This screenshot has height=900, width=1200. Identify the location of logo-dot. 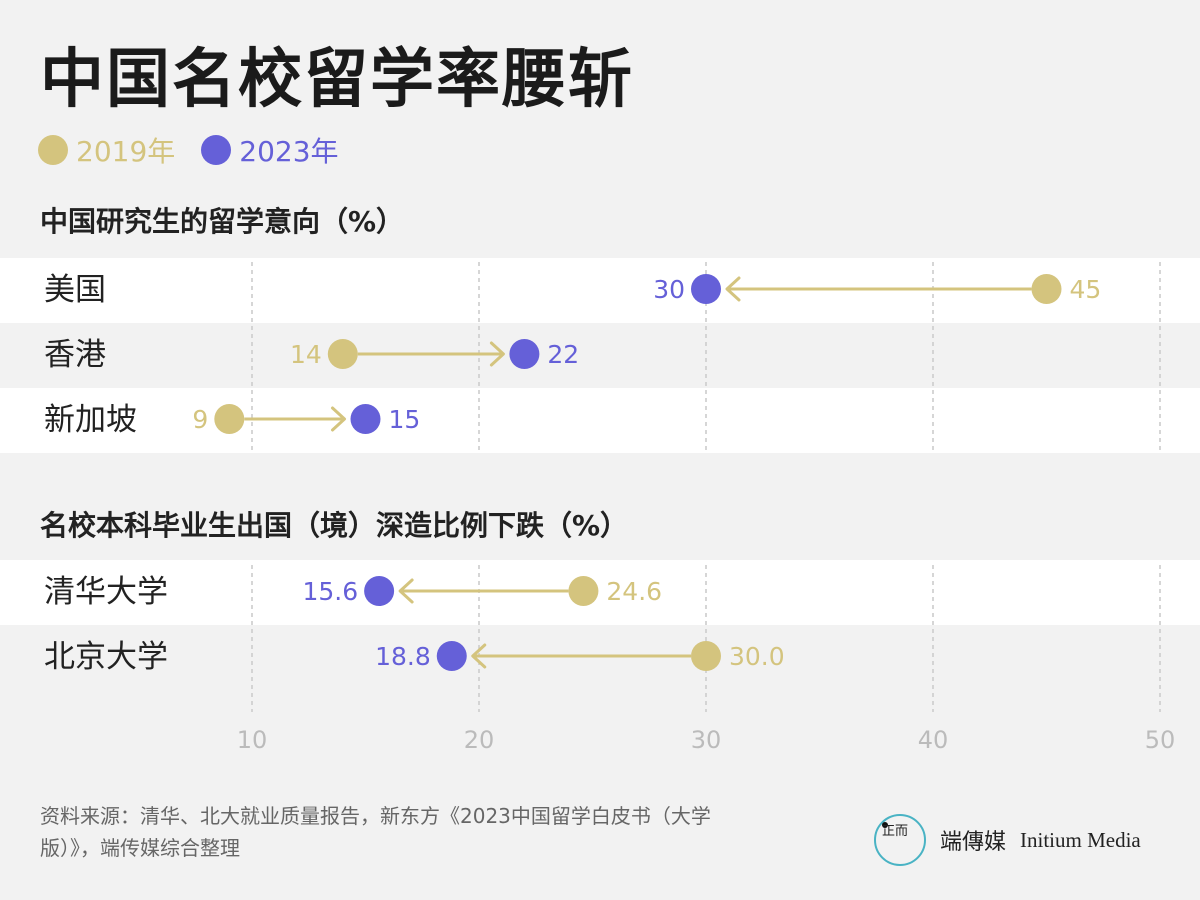
(885, 825).